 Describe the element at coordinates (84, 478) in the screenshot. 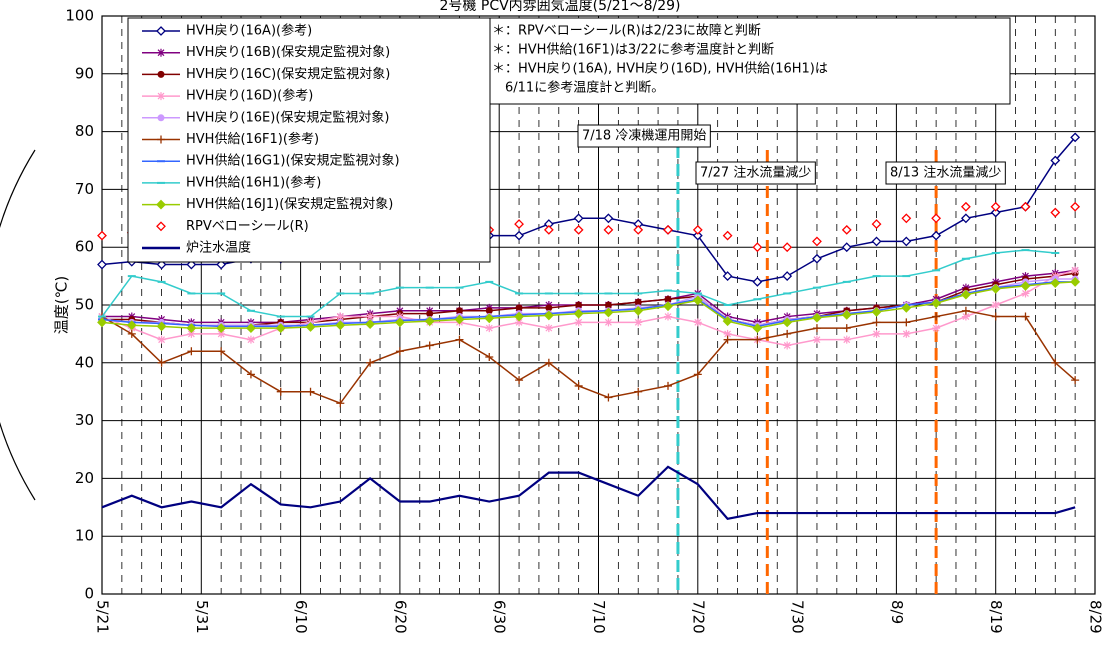

I see `y-tick-label: 20` at that location.